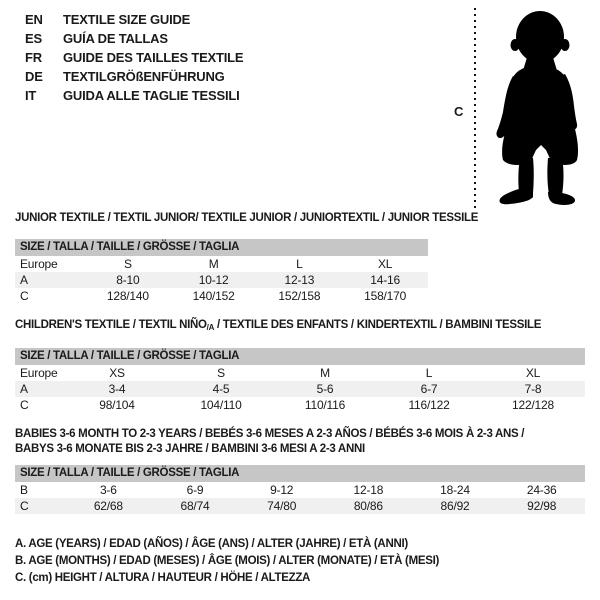 This screenshot has height=600, width=600. What do you see at coordinates (385, 296) in the screenshot?
I see `cell-value: 158/170` at bounding box center [385, 296].